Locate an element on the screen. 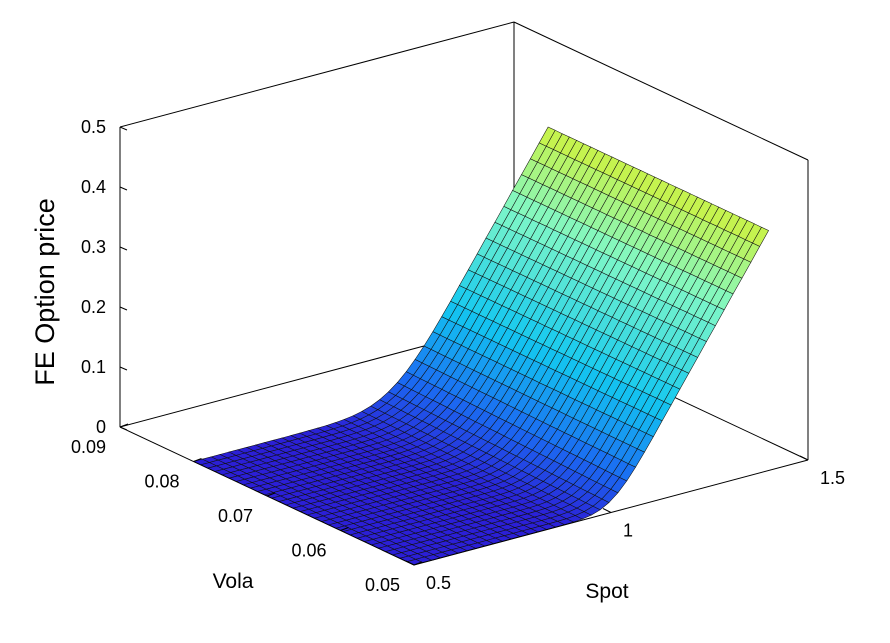  x-tick-label: 1 is located at coordinates (628, 531).